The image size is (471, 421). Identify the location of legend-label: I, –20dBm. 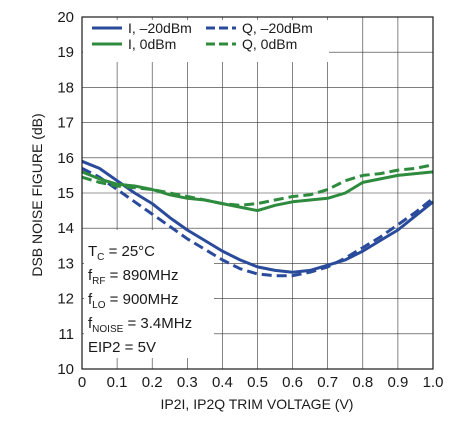
(160, 28).